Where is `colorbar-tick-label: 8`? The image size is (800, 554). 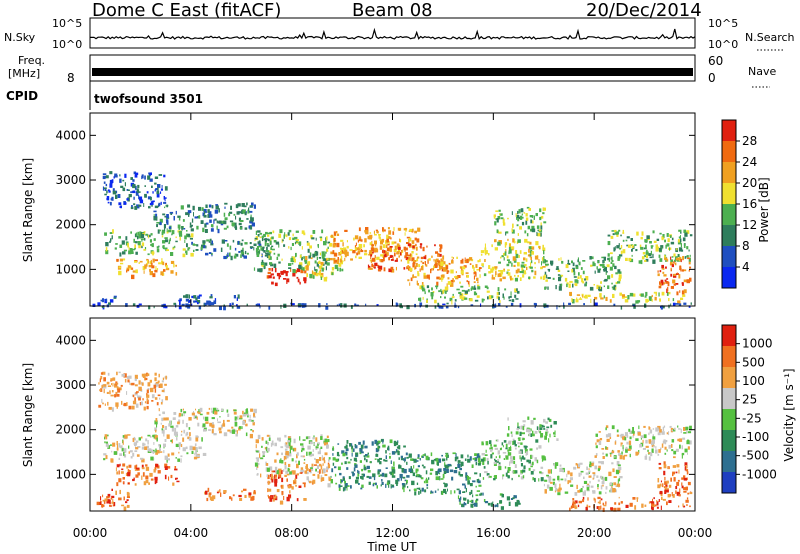 colorbar-tick-label: 8 is located at coordinates (746, 246).